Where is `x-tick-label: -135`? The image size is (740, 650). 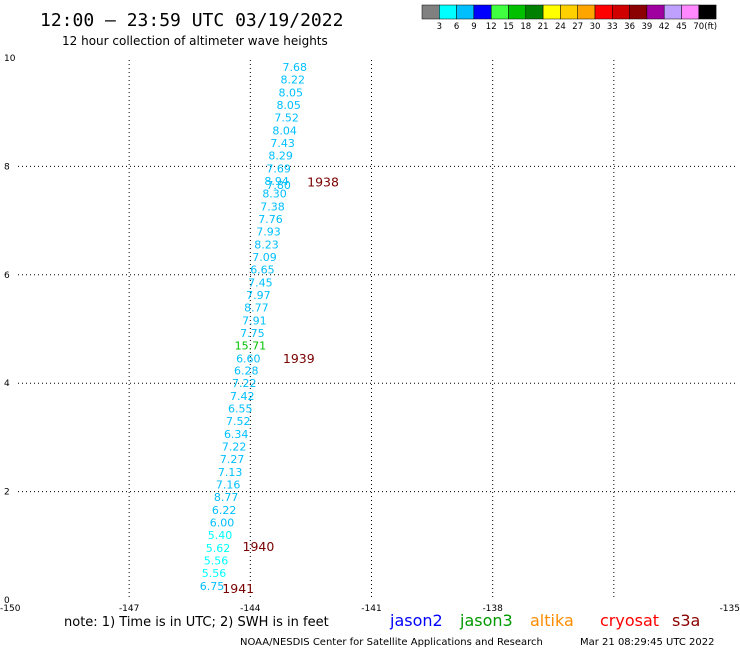 x-tick-label: -135 is located at coordinates (730, 609).